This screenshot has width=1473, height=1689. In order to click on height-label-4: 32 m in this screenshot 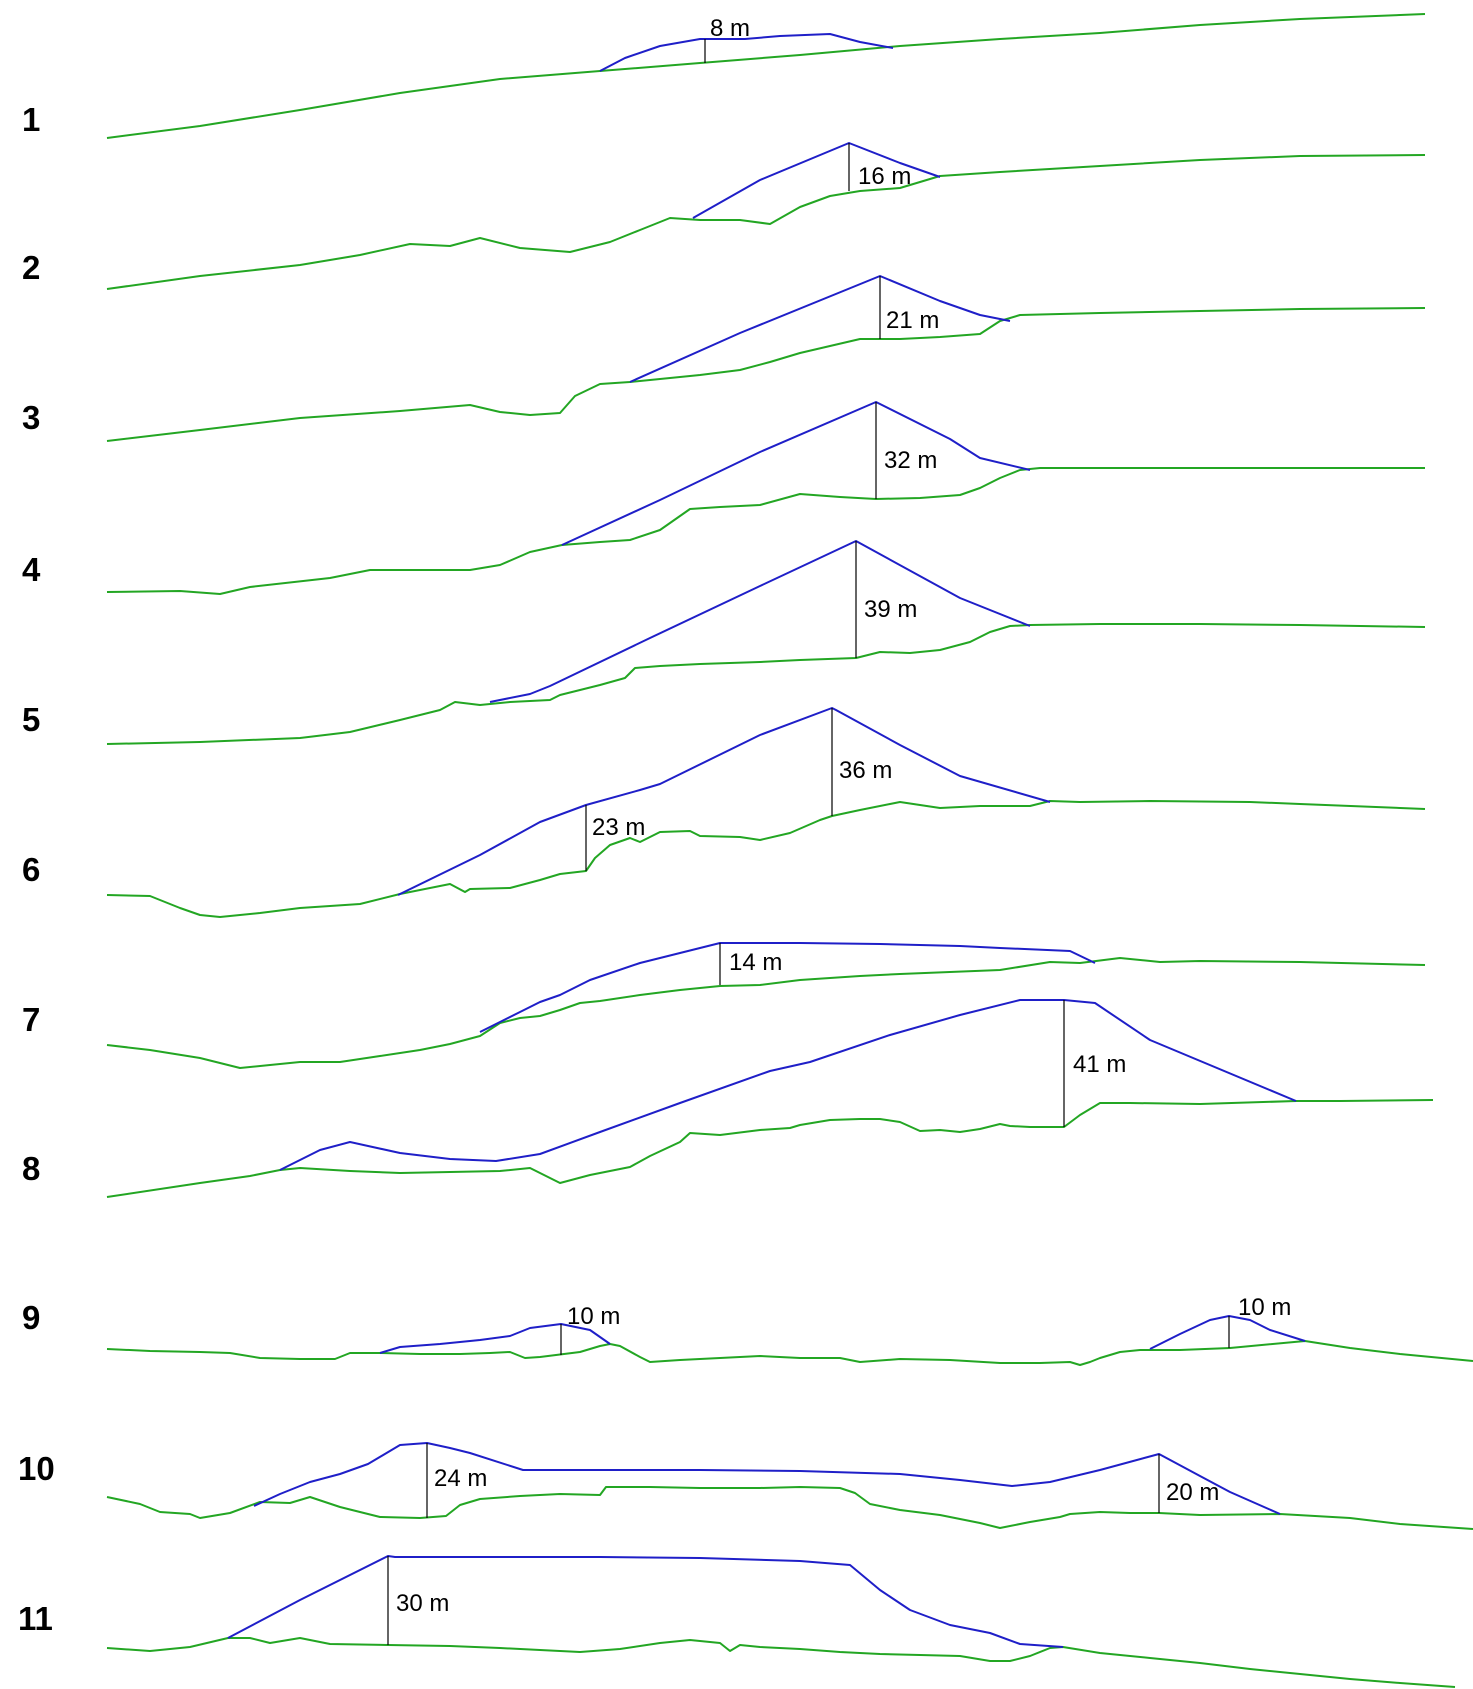, I will do `click(910, 460)`.